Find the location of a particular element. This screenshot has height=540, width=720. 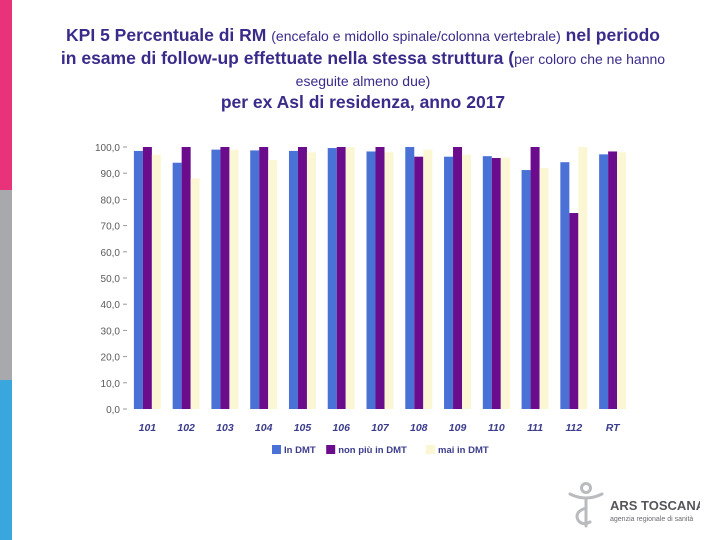

x-tick-label: 112 is located at coordinates (573, 428).